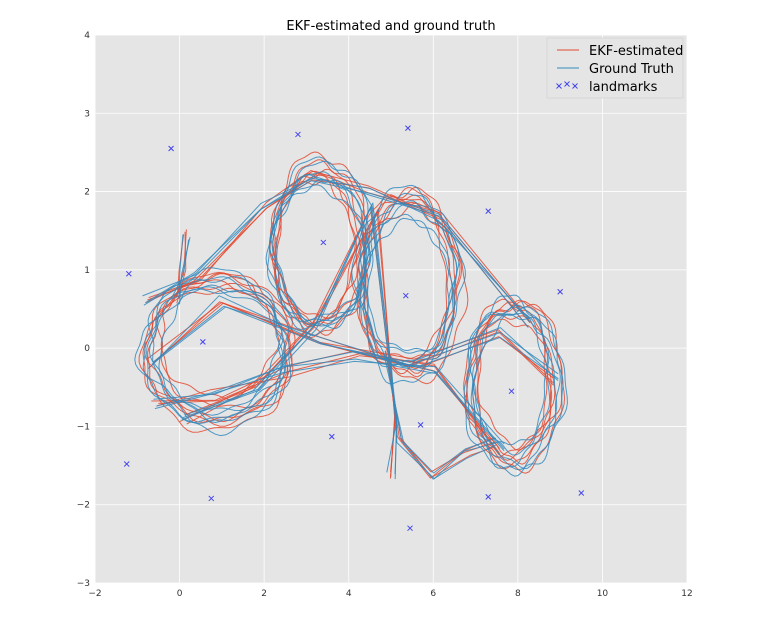  What do you see at coordinates (83, 584) in the screenshot?
I see `y-tick-label: −3` at bounding box center [83, 584].